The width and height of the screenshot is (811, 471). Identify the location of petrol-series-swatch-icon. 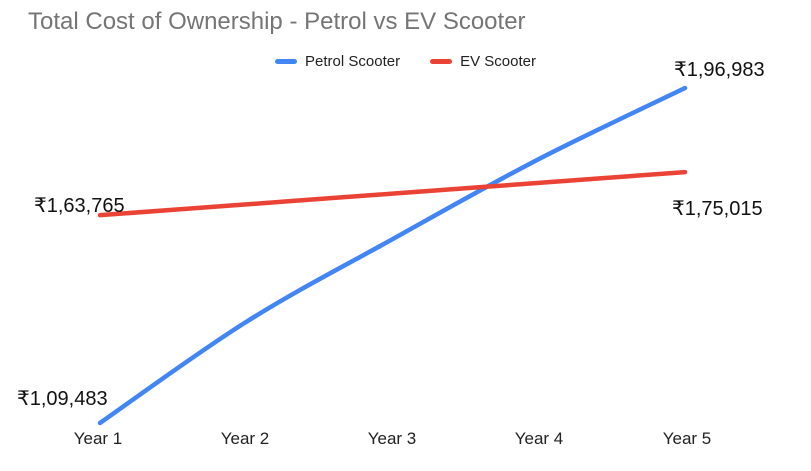
(286, 61).